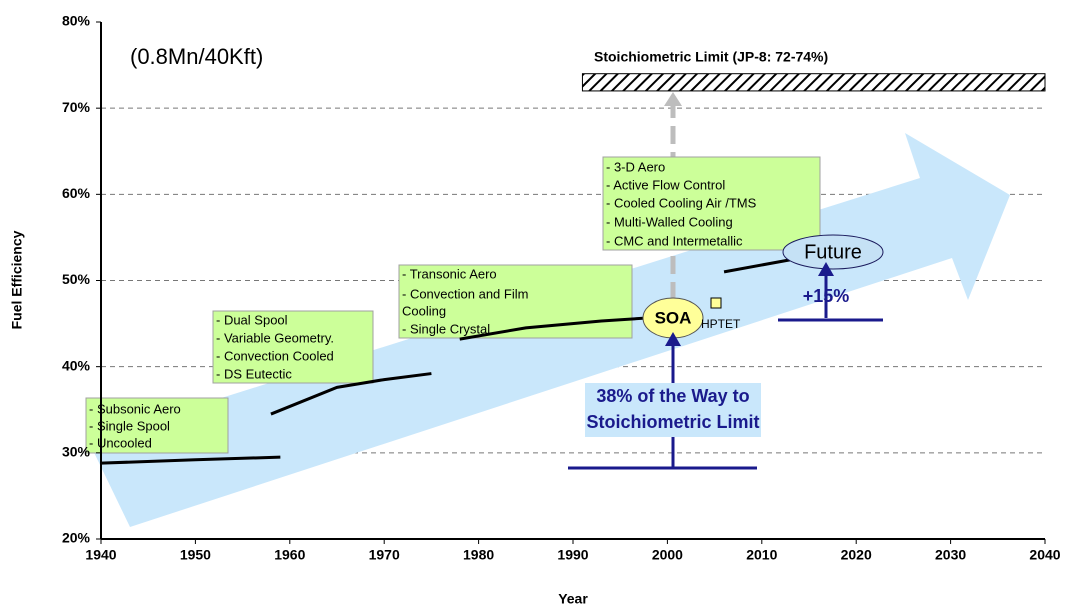  What do you see at coordinates (195, 555) in the screenshot?
I see `x-tick-label: 1950` at bounding box center [195, 555].